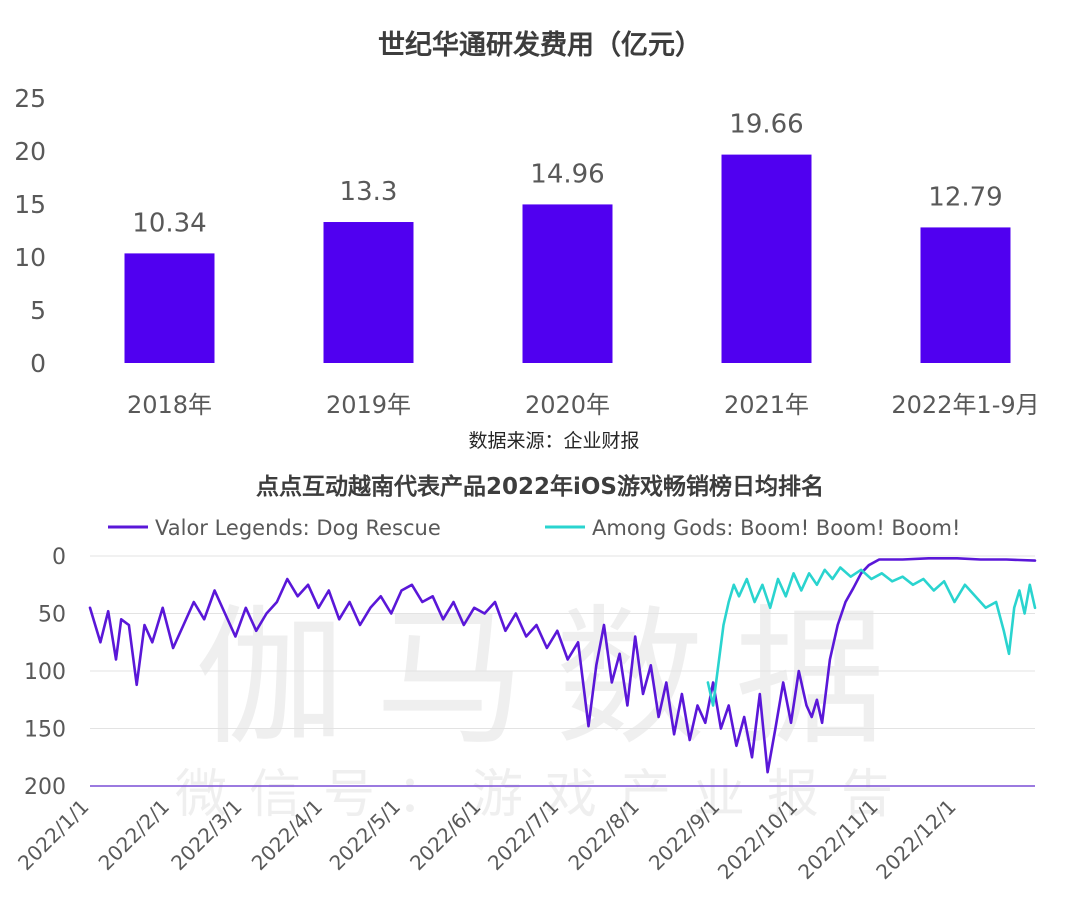 This screenshot has width=1080, height=912. What do you see at coordinates (368, 405) in the screenshot?
I see `bar-x-tick-label: 2019年` at bounding box center [368, 405].